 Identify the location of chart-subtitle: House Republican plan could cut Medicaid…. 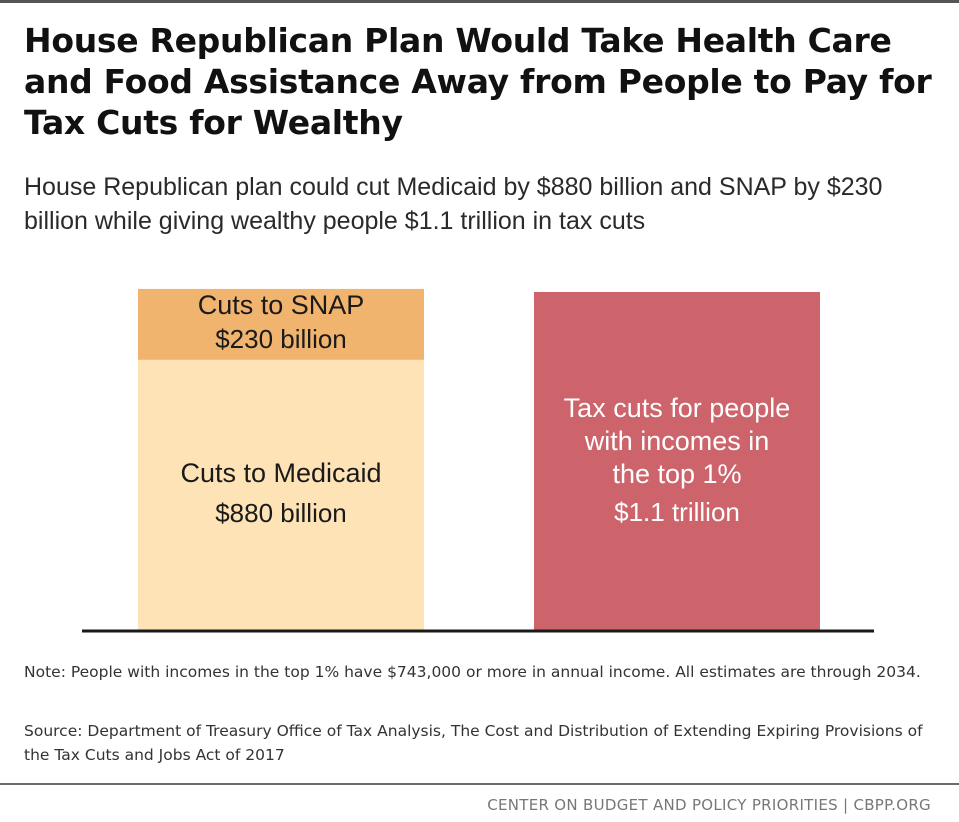
(453, 204).